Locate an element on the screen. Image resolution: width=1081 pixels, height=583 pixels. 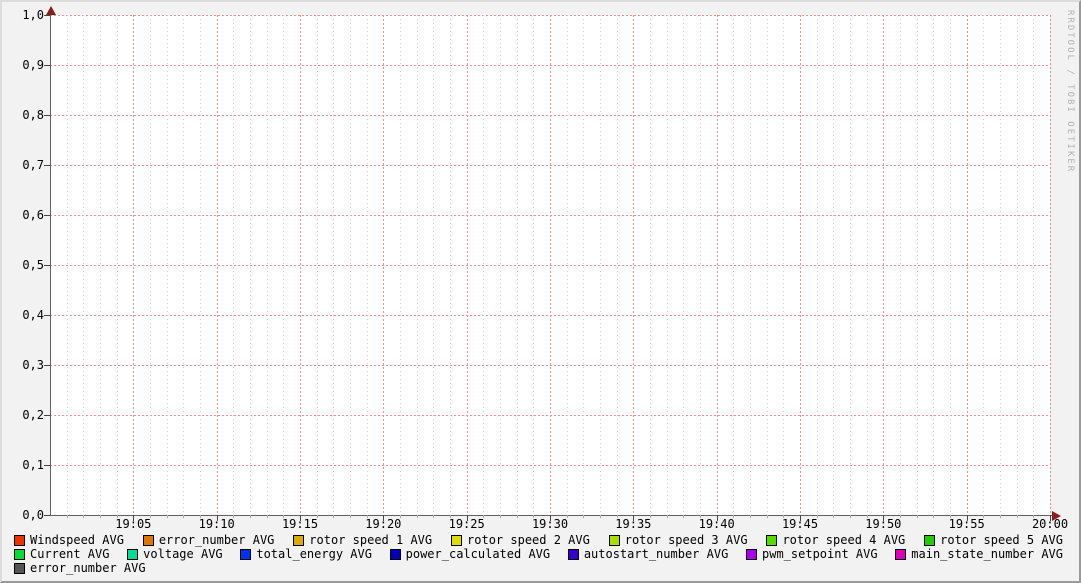
legend-label: voltage AVG is located at coordinates (183, 554).